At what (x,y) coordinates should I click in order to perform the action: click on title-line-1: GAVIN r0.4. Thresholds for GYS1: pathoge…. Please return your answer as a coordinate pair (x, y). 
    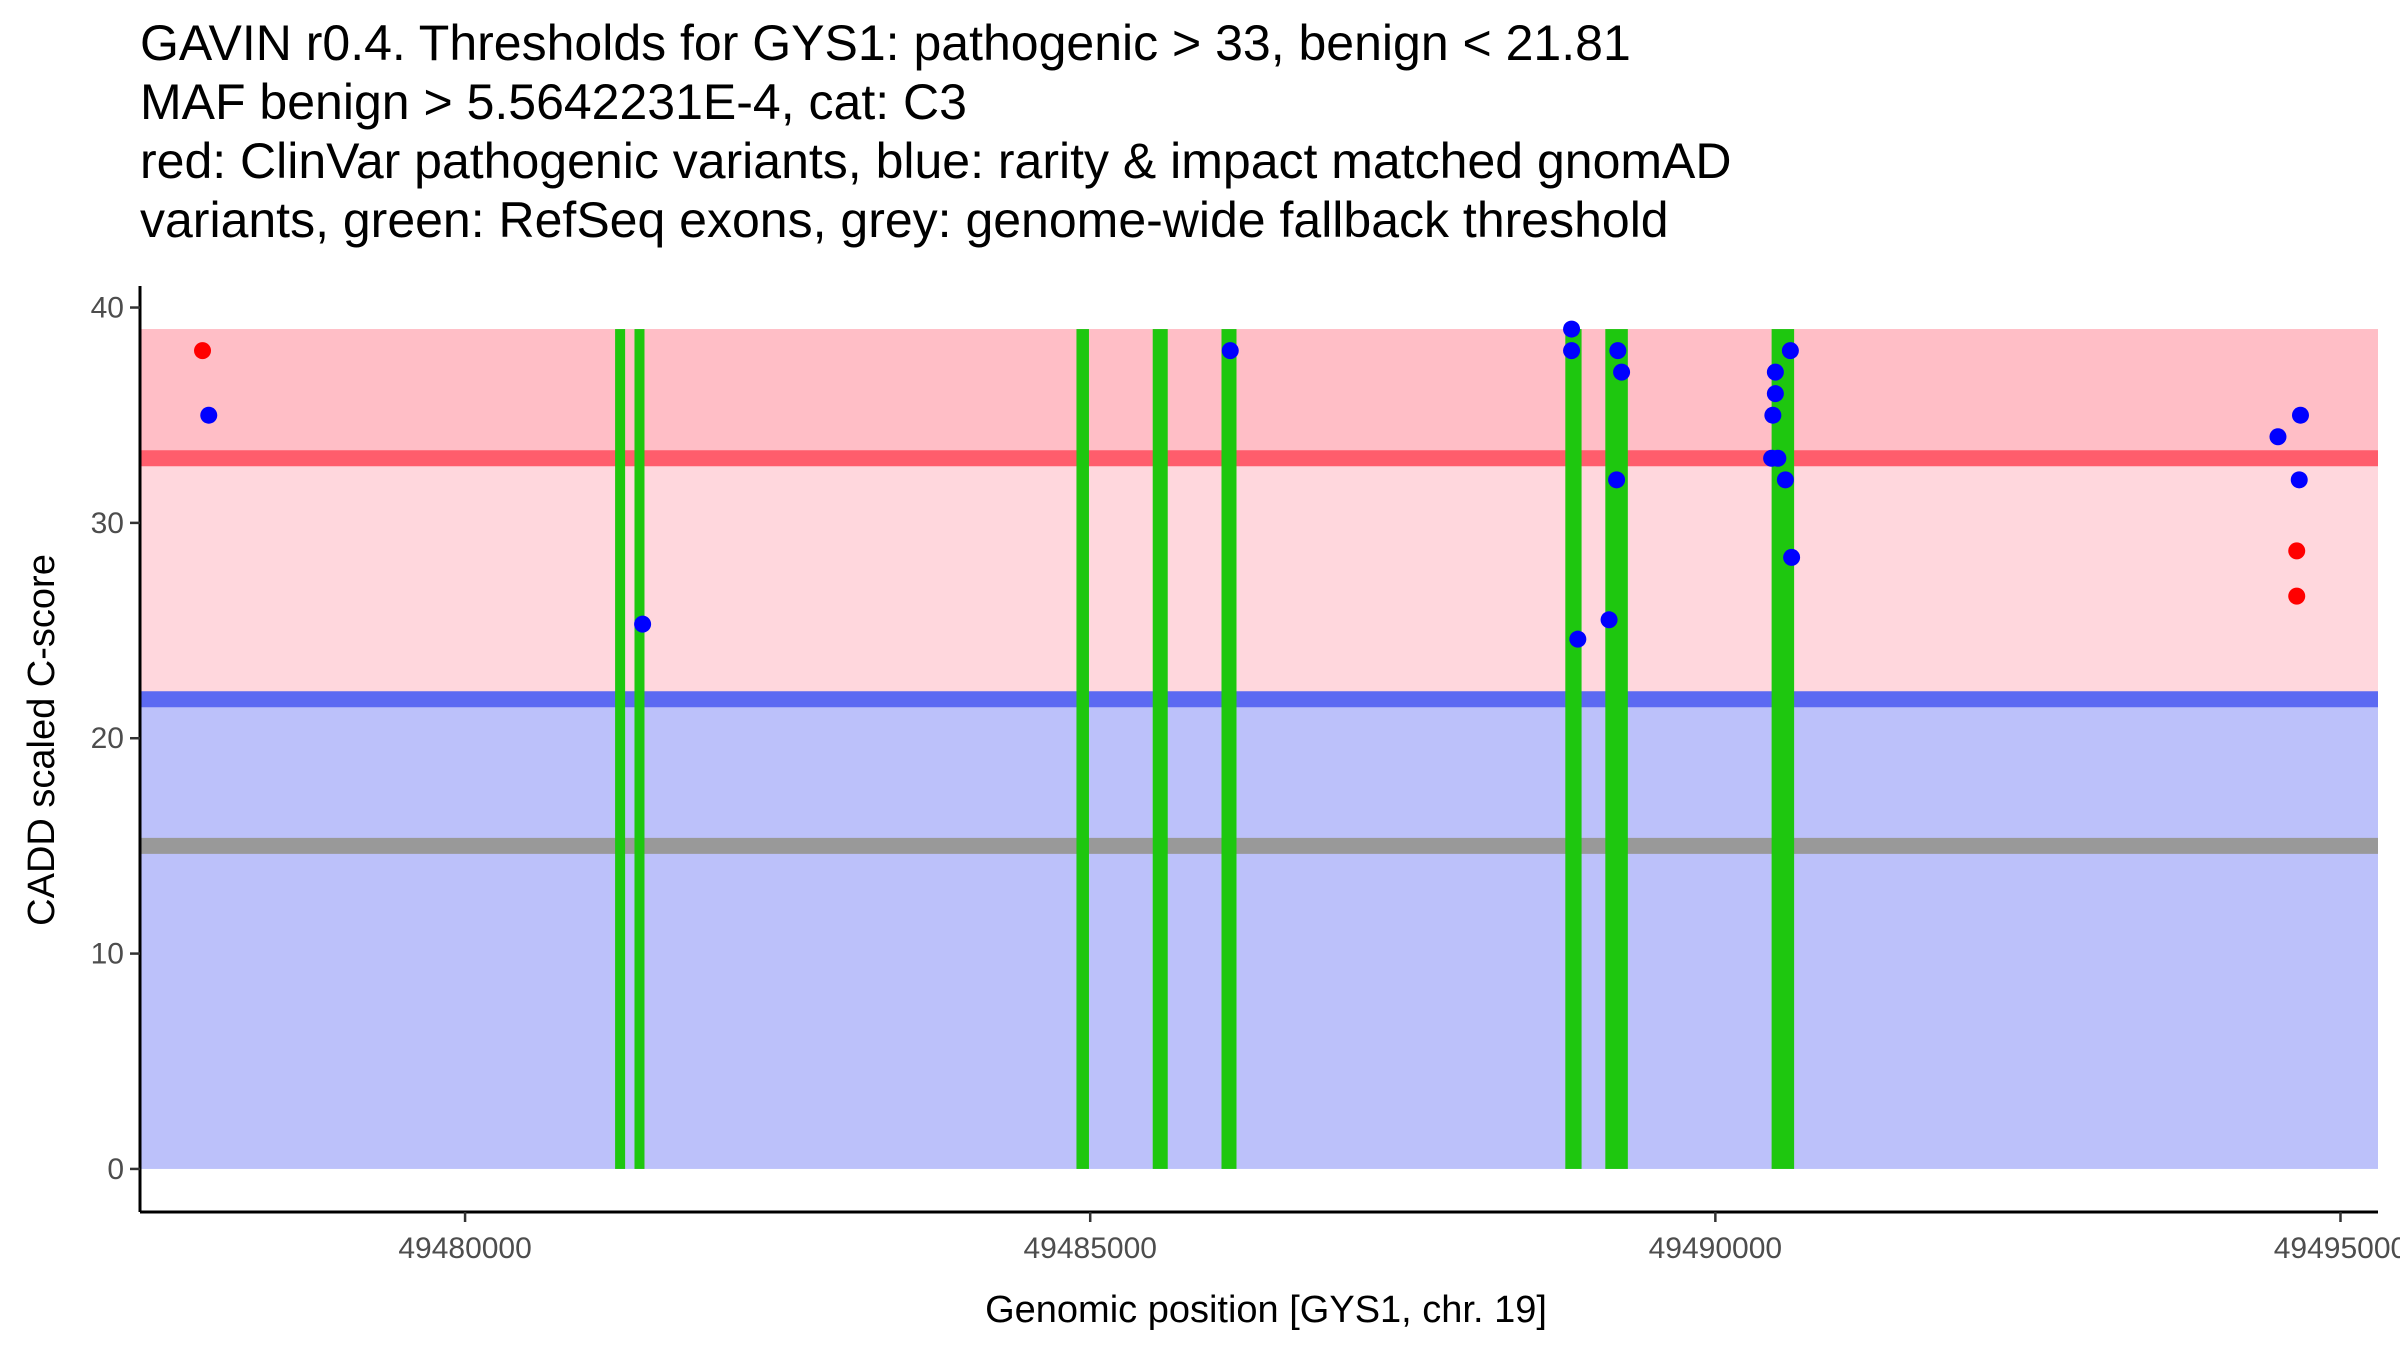
    Looking at the image, I should click on (885, 43).